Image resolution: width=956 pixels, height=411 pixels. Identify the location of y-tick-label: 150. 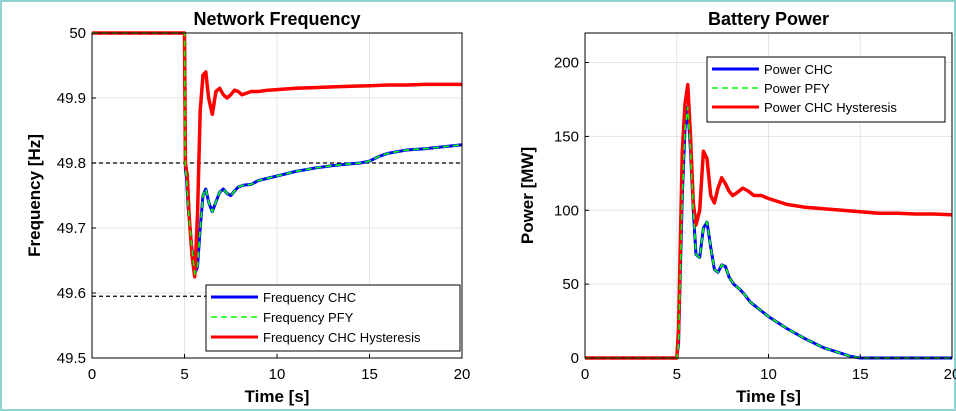
(566, 136).